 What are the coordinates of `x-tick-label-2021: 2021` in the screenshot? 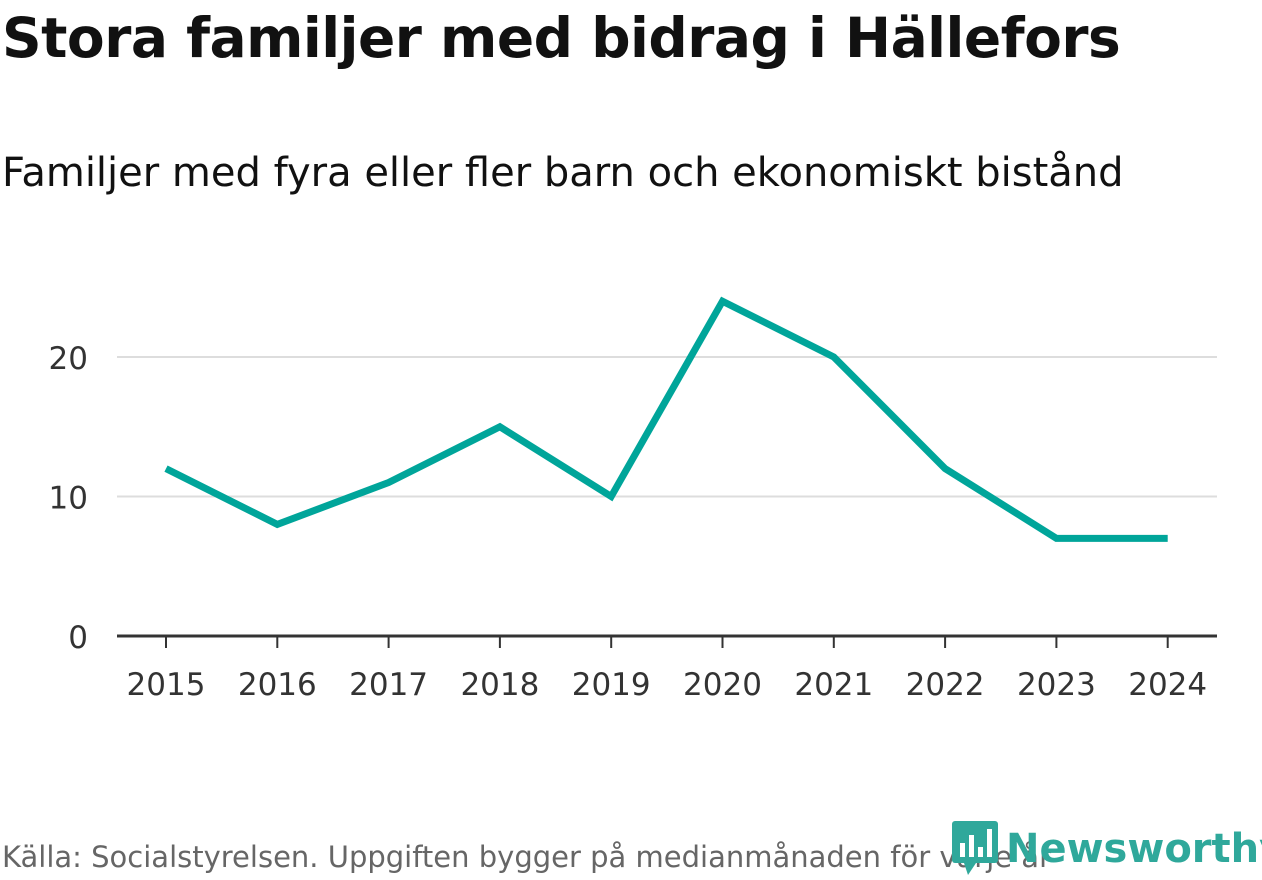 It's located at (833, 685).